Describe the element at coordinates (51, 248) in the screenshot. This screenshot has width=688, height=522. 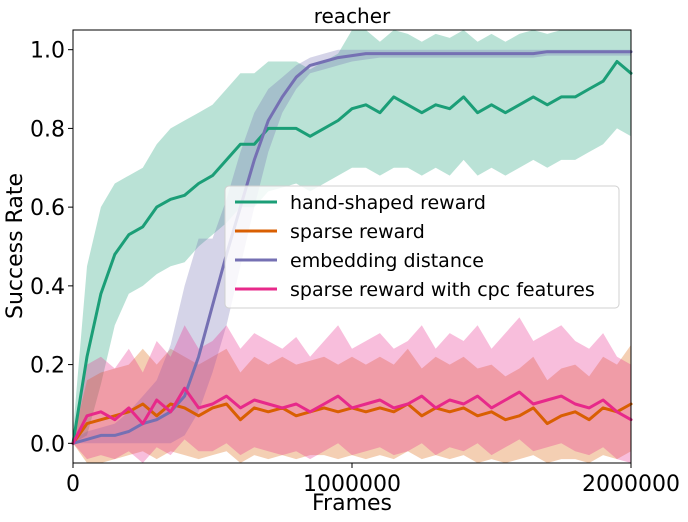
I see `y-axis-ticks: 0.0 0.2 0.4 0.6 0.8 1.0` at that location.